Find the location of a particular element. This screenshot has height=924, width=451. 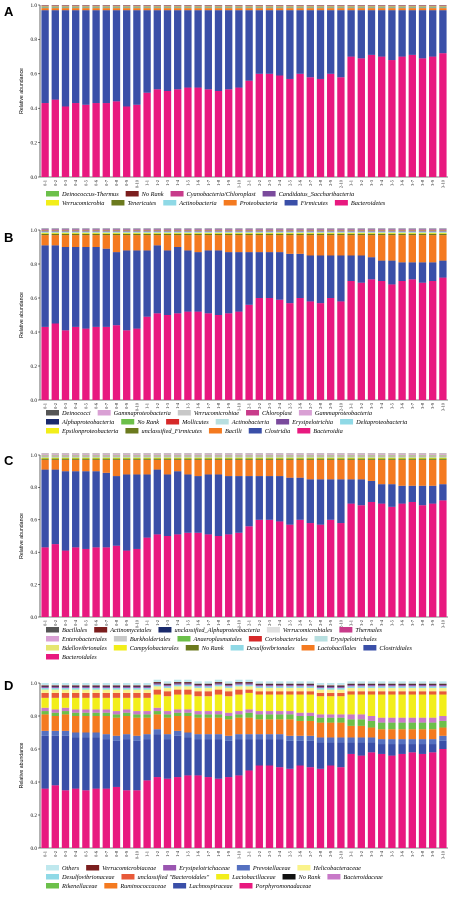

legend-label: Verrucomicrobia is located at coordinates (83, 203).